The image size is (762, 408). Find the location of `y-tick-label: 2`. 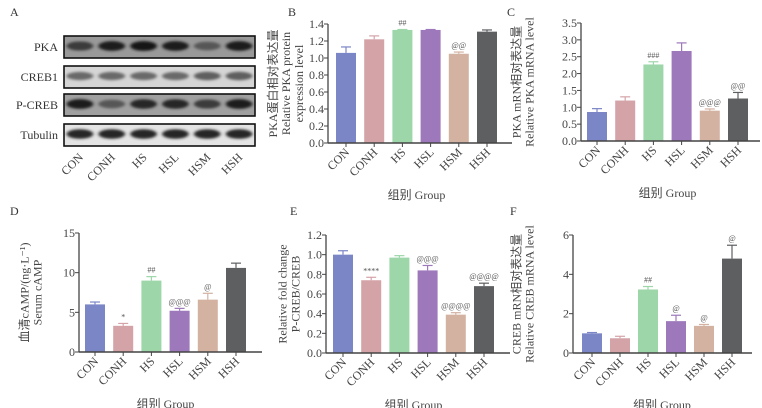

y-tick-label: 2 is located at coordinates (566, 314).